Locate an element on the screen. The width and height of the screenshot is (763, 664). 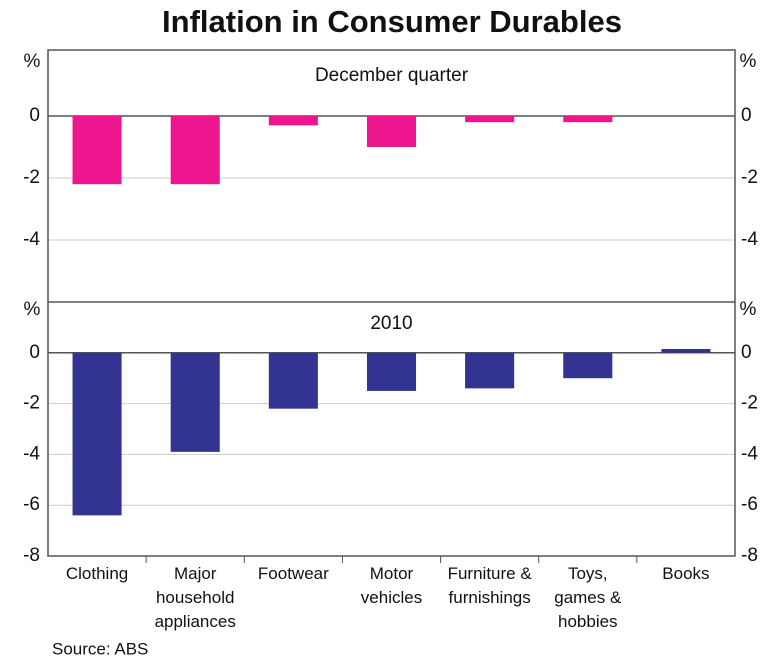
x-tick-label: Books is located at coordinates (685, 573).